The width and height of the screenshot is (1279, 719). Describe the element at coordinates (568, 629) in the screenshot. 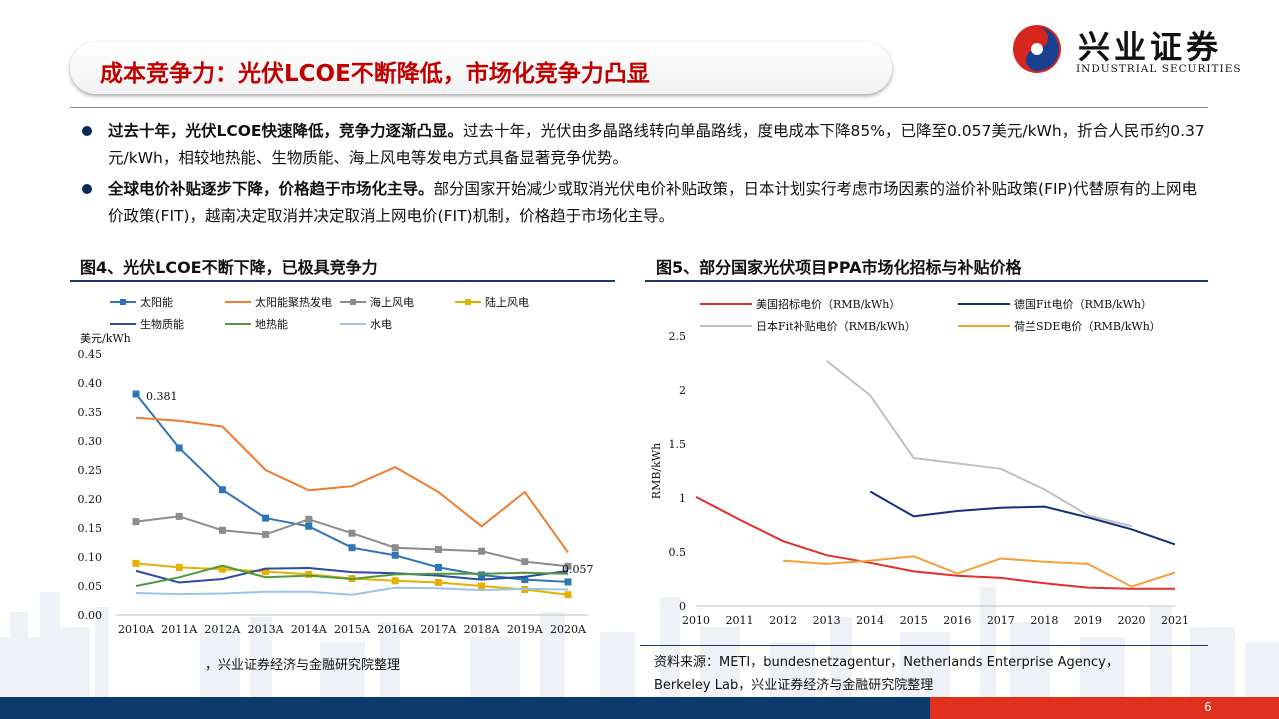

I see `x-tick-label: 2020A` at that location.